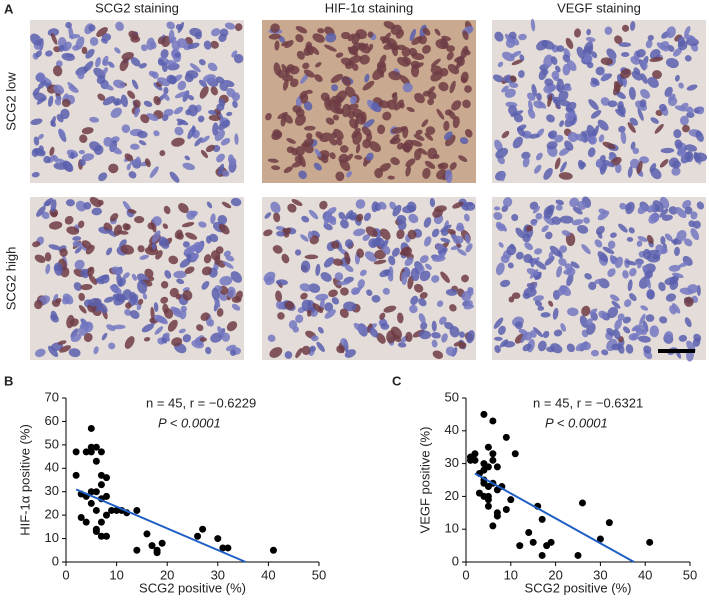 The width and height of the screenshot is (709, 608). I want to click on y-axis-title: VEGF positive (%), so click(424, 480).